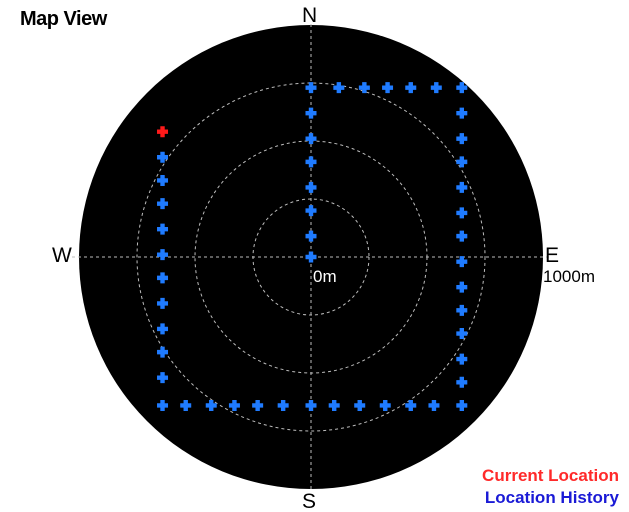  I want to click on map-view-title: Map View, so click(63, 19).